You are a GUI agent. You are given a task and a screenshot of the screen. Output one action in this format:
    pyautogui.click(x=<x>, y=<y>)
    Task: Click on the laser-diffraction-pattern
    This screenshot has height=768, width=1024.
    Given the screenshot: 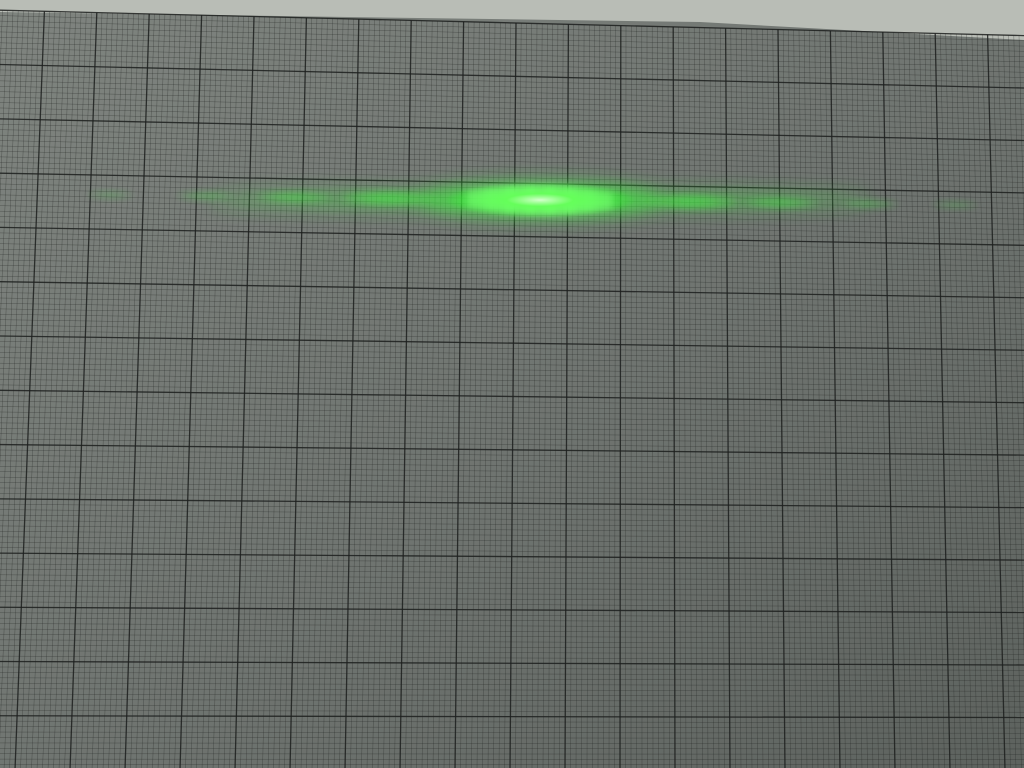 What is the action you would take?
    pyautogui.click(x=534, y=200)
    